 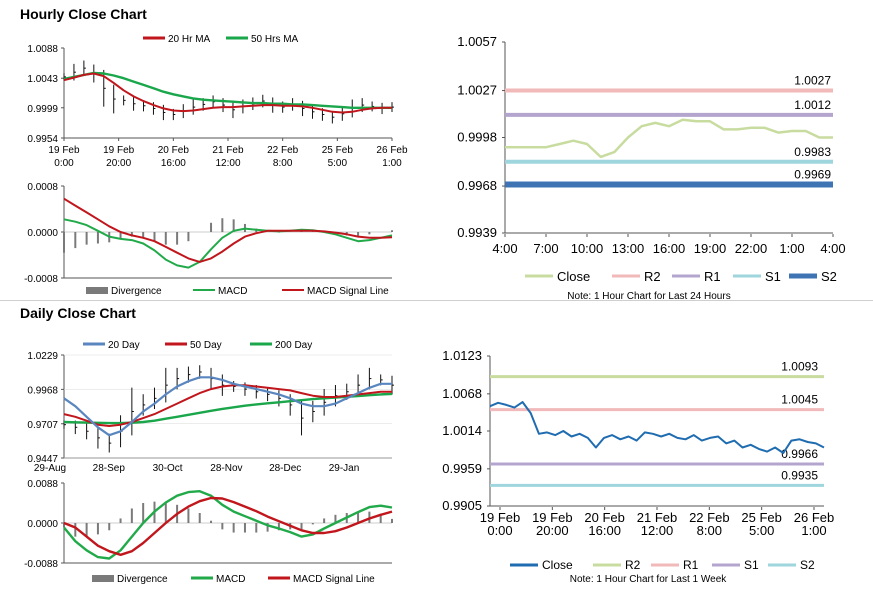 What do you see at coordinates (338, 150) in the screenshot?
I see `hourly-price-xtick-label: 25 Feb` at bounding box center [338, 150].